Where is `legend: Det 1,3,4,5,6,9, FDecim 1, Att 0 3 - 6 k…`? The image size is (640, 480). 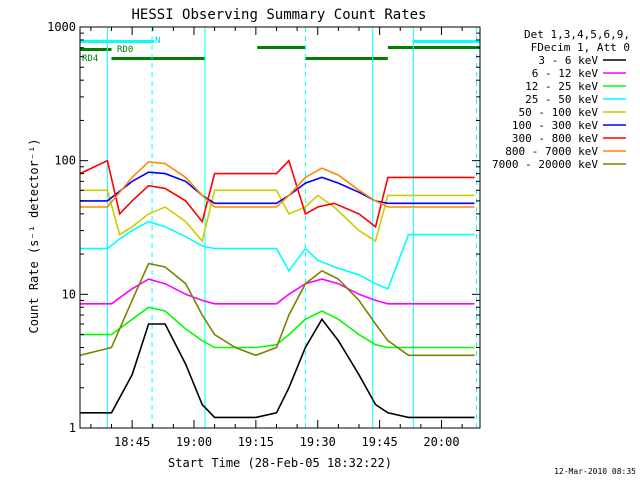 legend: Det 1,3,4,5,6,9, FDecim 1, Att 0 3 - 6 k… is located at coordinates (561, 99).